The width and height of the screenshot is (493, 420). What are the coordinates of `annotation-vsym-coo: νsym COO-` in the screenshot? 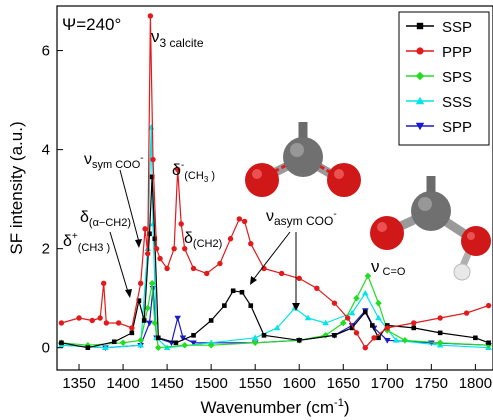 It's located at (114, 161).